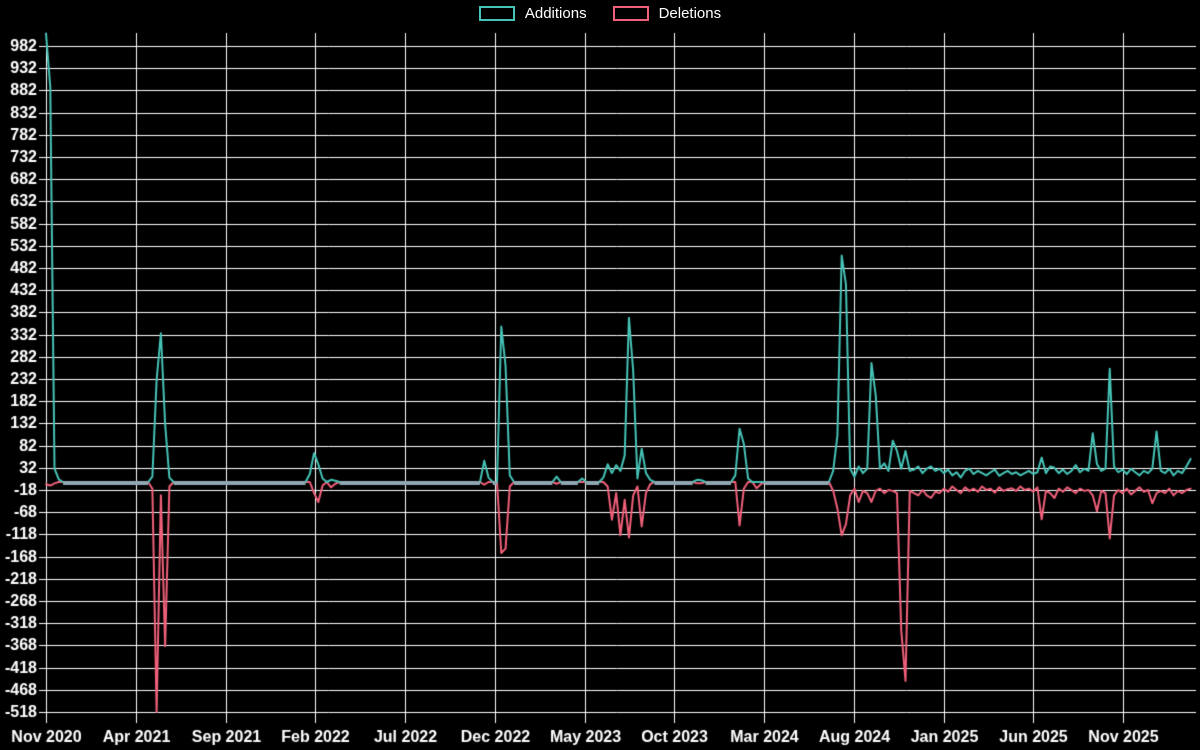  I want to click on legend-label-deletions: Deletions, so click(690, 13).